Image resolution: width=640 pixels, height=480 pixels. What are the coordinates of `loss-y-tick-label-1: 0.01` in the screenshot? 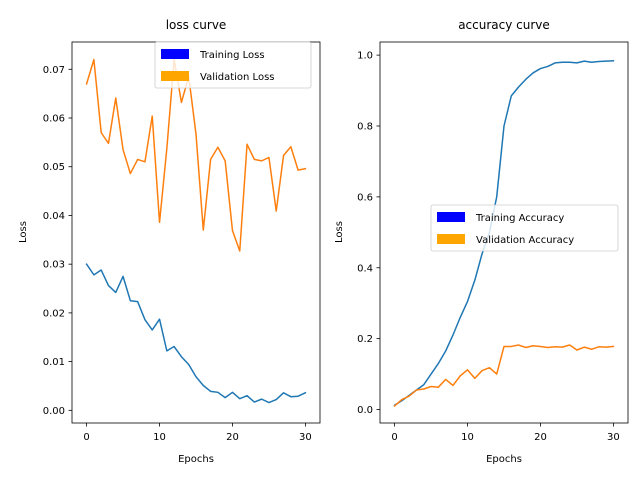 It's located at (54, 362).